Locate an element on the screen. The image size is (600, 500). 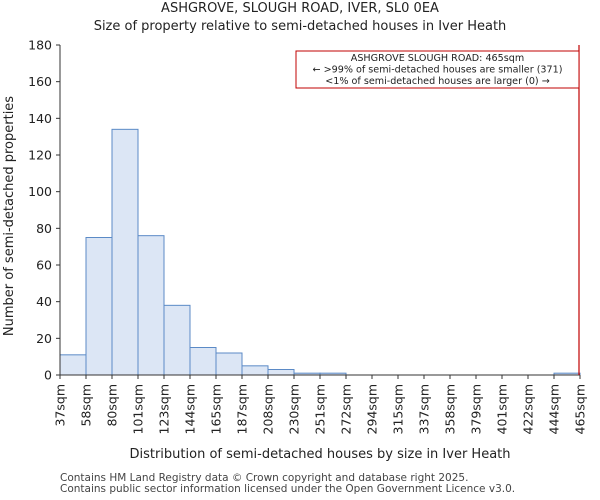
x-tick-label: 444sqm is located at coordinates (554, 409).